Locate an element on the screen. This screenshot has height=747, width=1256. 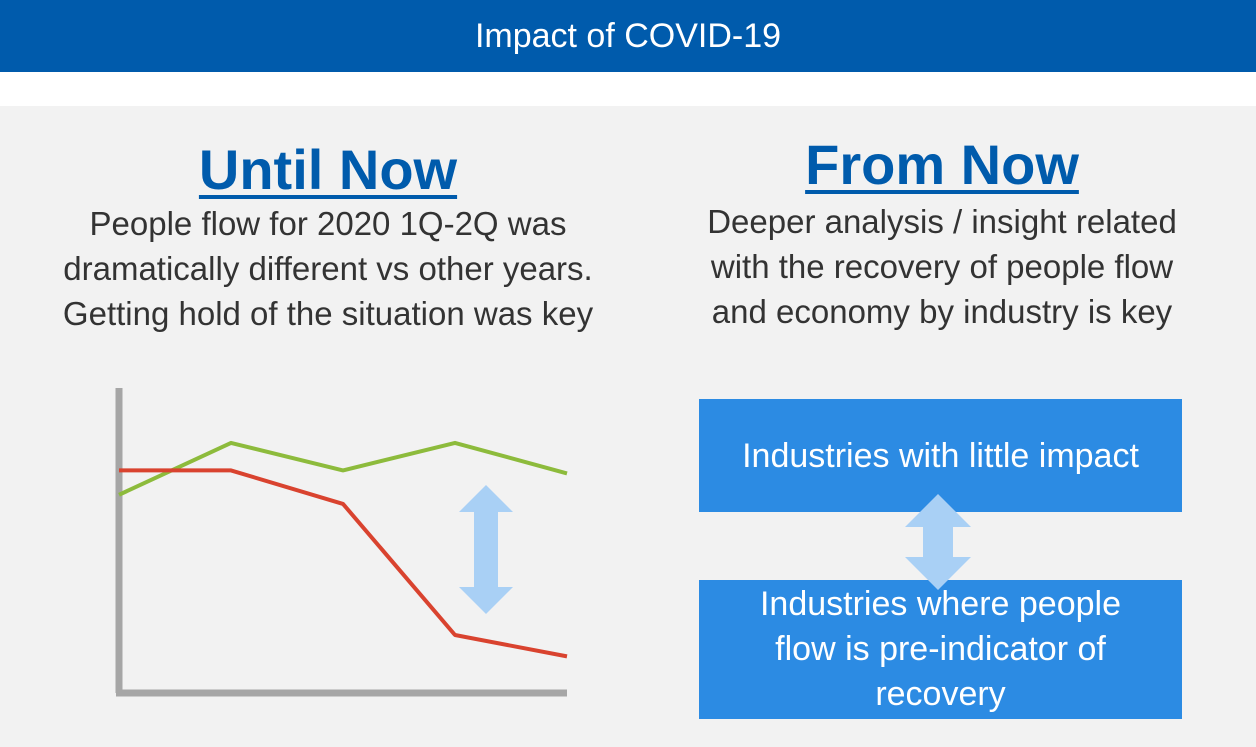
gap-double-arrow-icon is located at coordinates (486, 549).